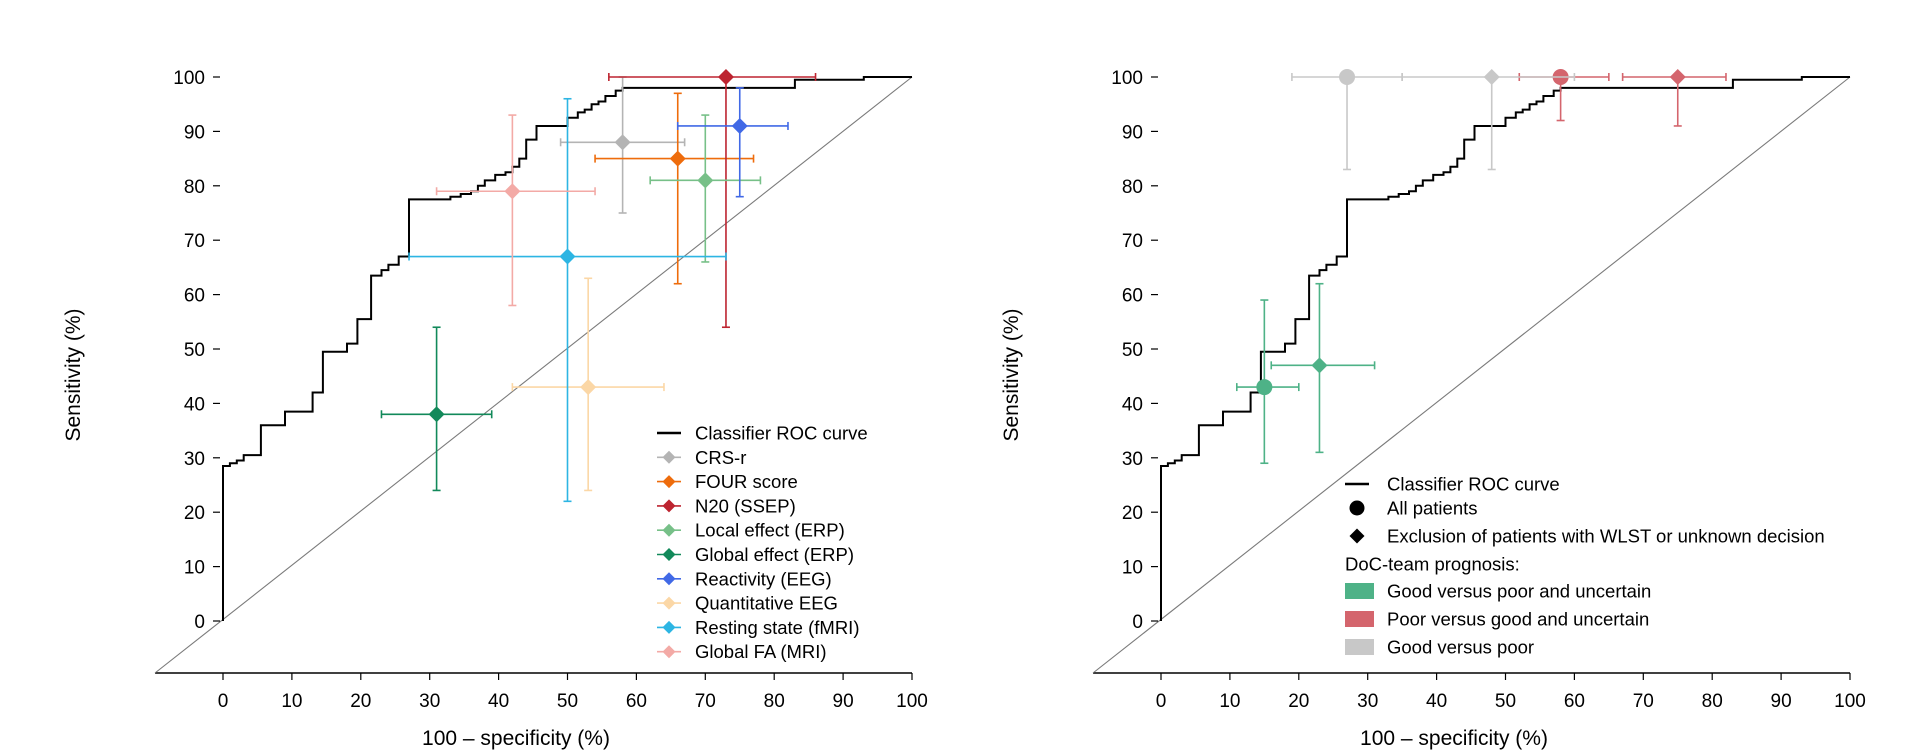 Image resolution: width=1920 pixels, height=752 pixels. What do you see at coordinates (777, 627) in the screenshot?
I see `legend-label: Resting state (fMRI)` at bounding box center [777, 627].